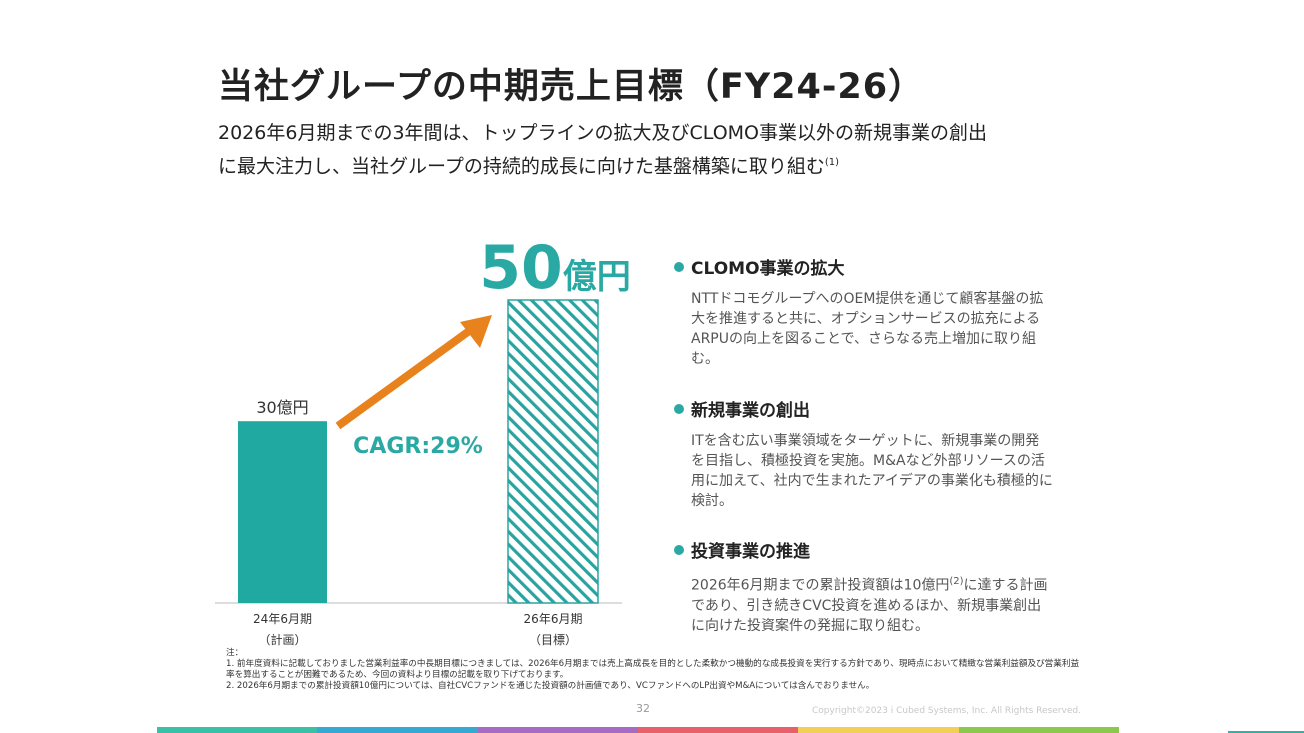 The image size is (1304, 733). What do you see at coordinates (476, 331) in the screenshot?
I see `growth-arrow-head` at bounding box center [476, 331].